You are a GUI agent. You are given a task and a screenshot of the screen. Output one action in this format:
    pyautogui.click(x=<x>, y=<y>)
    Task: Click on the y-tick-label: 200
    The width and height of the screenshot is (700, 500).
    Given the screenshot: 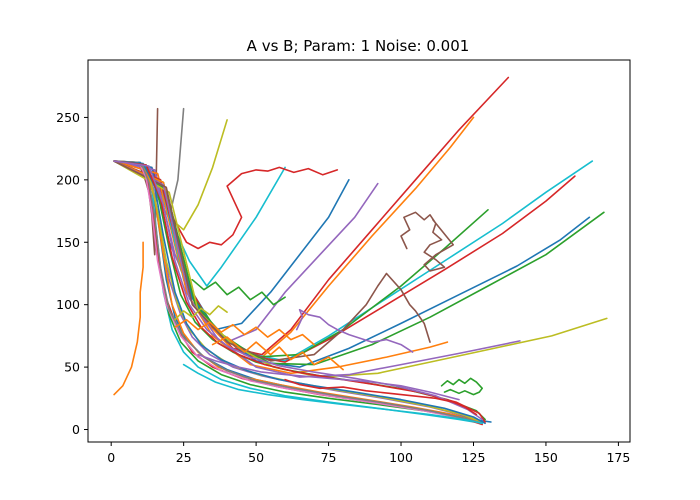 What is the action you would take?
    pyautogui.click(x=68, y=179)
    